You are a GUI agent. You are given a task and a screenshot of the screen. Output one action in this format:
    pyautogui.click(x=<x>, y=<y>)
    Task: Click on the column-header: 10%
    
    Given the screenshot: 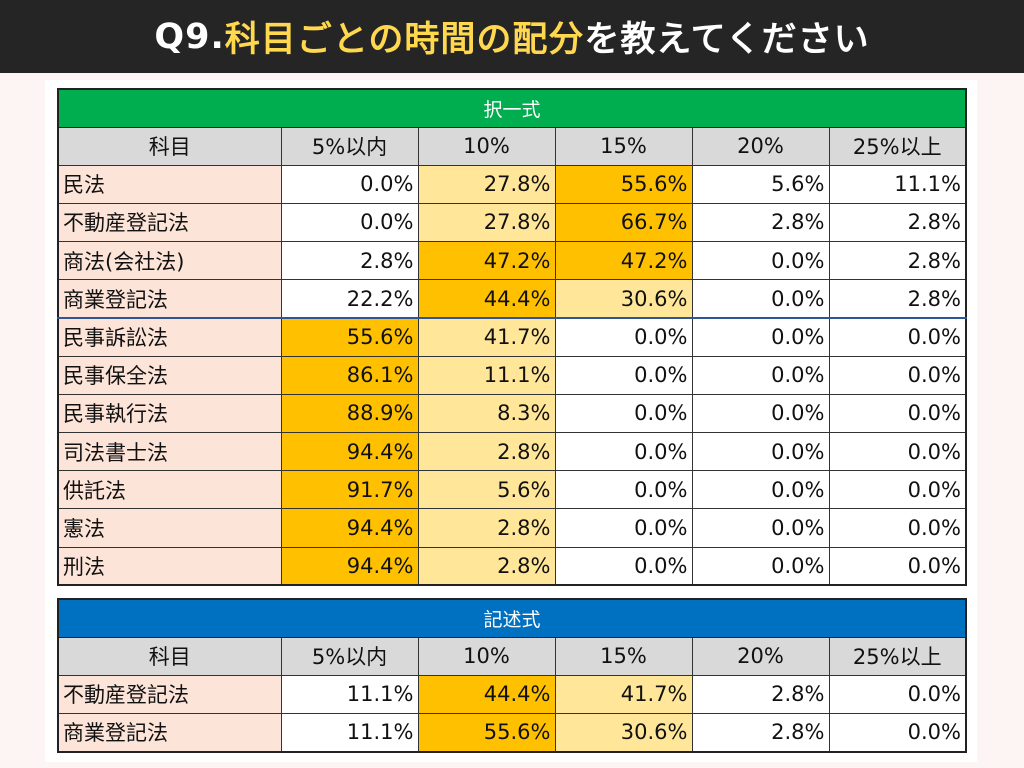 What is the action you would take?
    pyautogui.click(x=486, y=146)
    